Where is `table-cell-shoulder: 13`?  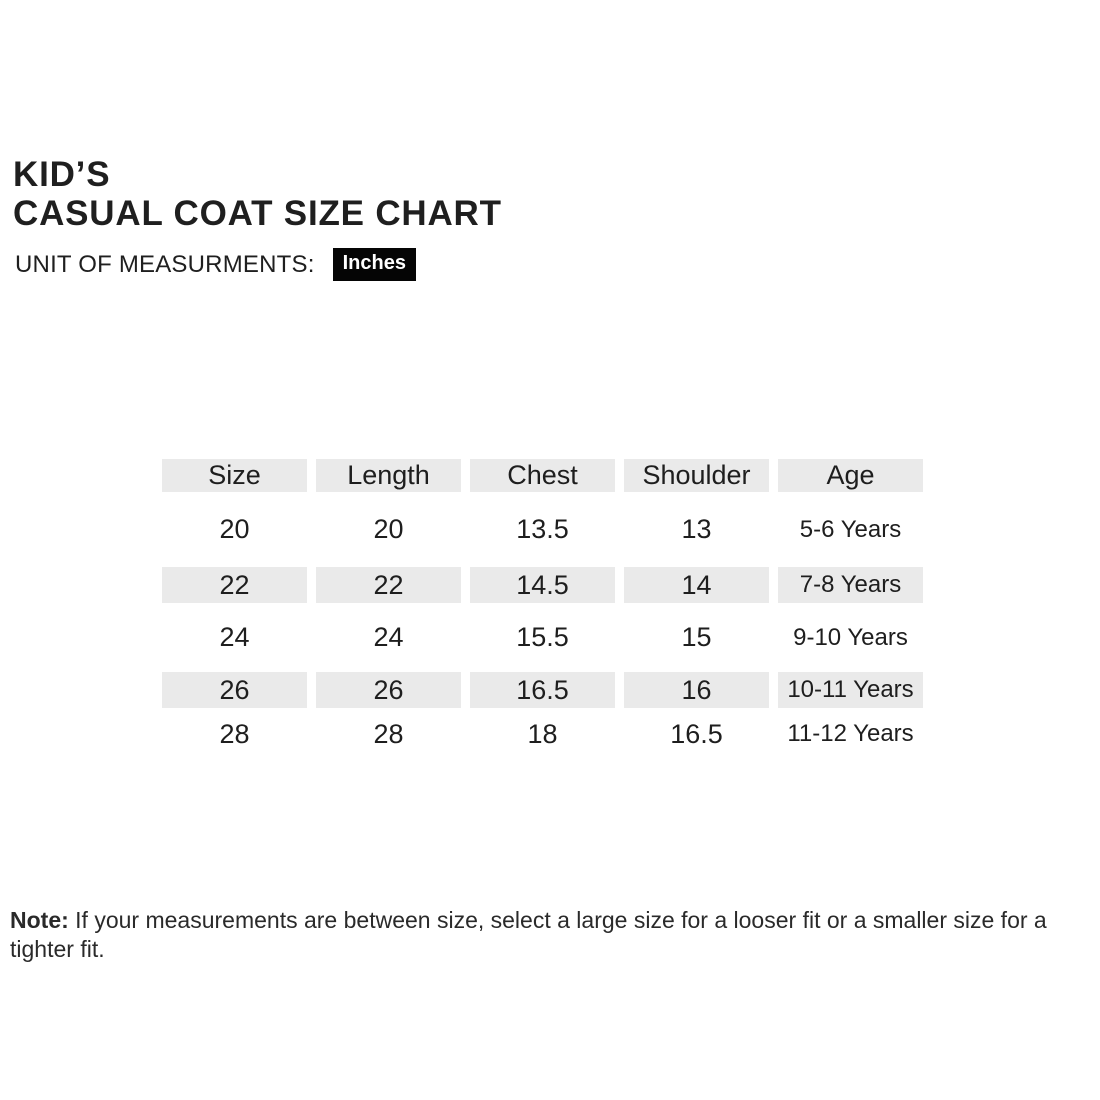 table-cell-shoulder: 13 is located at coordinates (696, 529).